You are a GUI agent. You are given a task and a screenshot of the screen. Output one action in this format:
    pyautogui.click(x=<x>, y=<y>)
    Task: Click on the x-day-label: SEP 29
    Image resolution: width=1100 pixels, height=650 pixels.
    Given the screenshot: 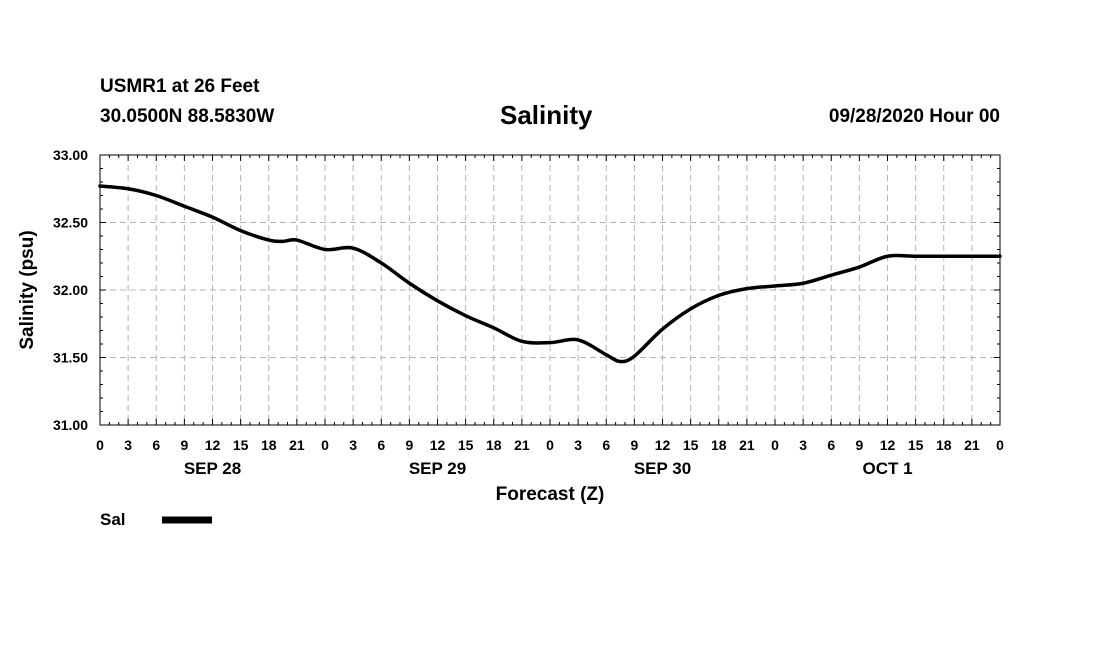 What is the action you would take?
    pyautogui.click(x=437, y=468)
    